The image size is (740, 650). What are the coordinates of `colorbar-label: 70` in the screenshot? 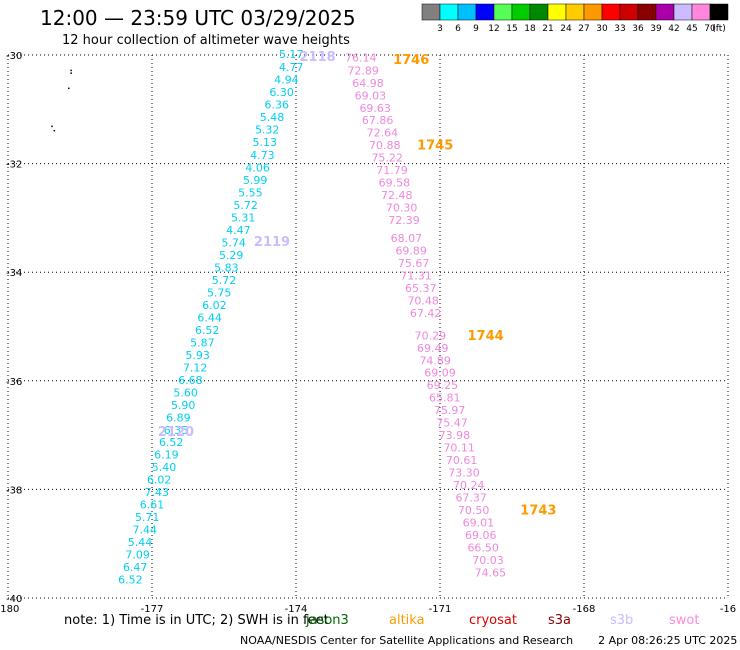 It's located at (710, 29).